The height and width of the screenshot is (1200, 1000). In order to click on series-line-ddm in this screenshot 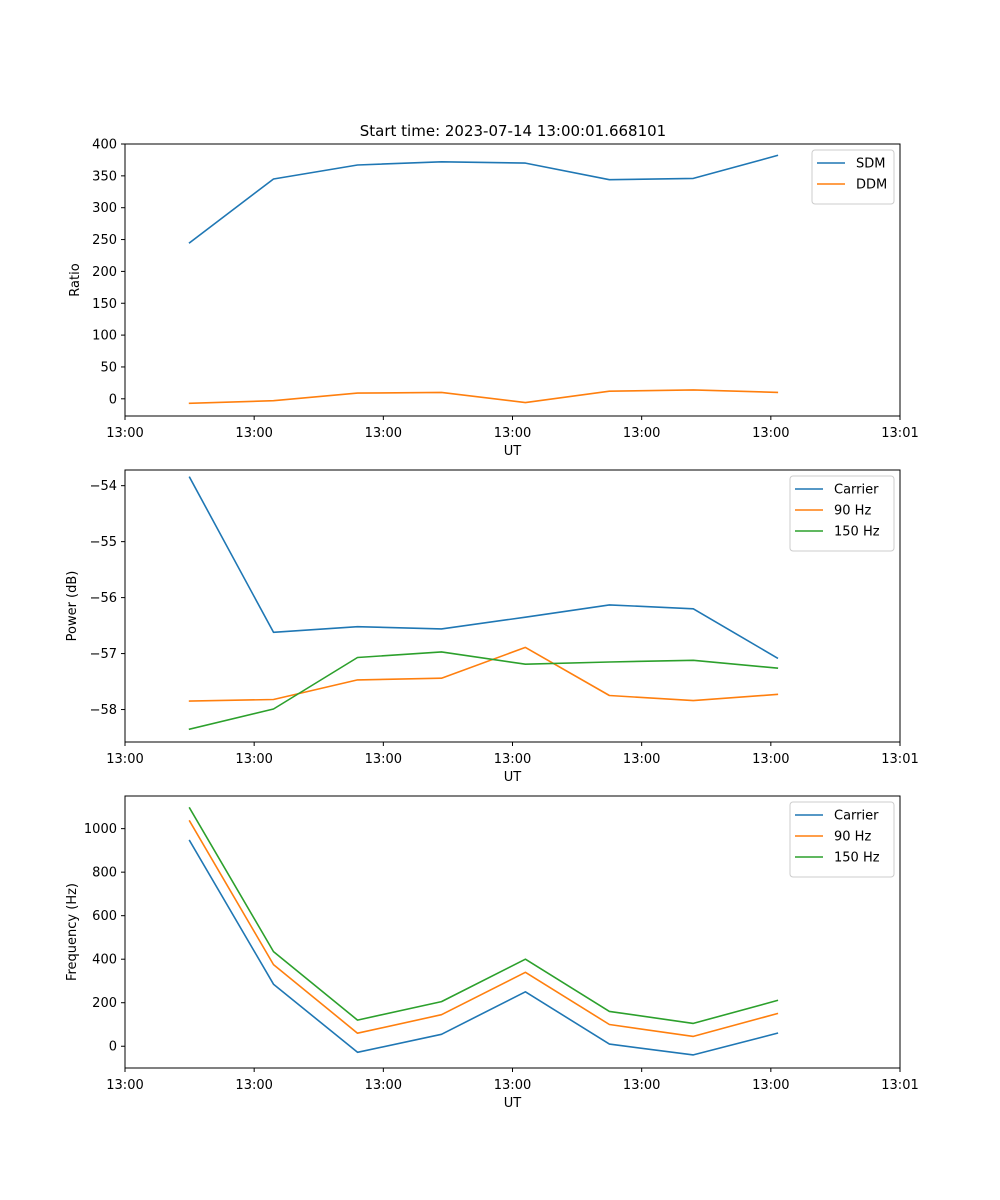, I will do `click(483, 397)`.